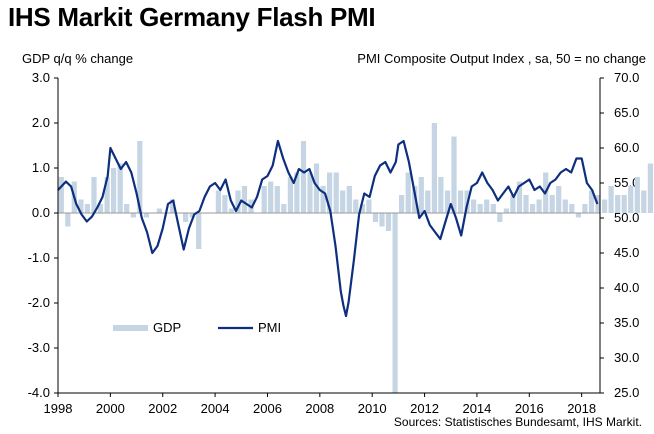 The image size is (654, 434). I want to click on legend: GDP PMI, so click(197, 327).